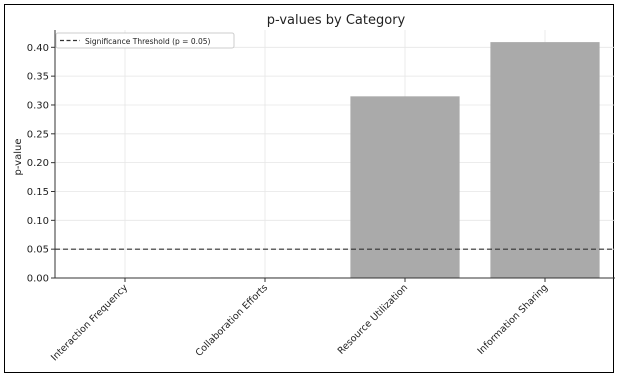 Image resolution: width=618 pixels, height=377 pixels. I want to click on y-axis-label: p-value, so click(18, 156).